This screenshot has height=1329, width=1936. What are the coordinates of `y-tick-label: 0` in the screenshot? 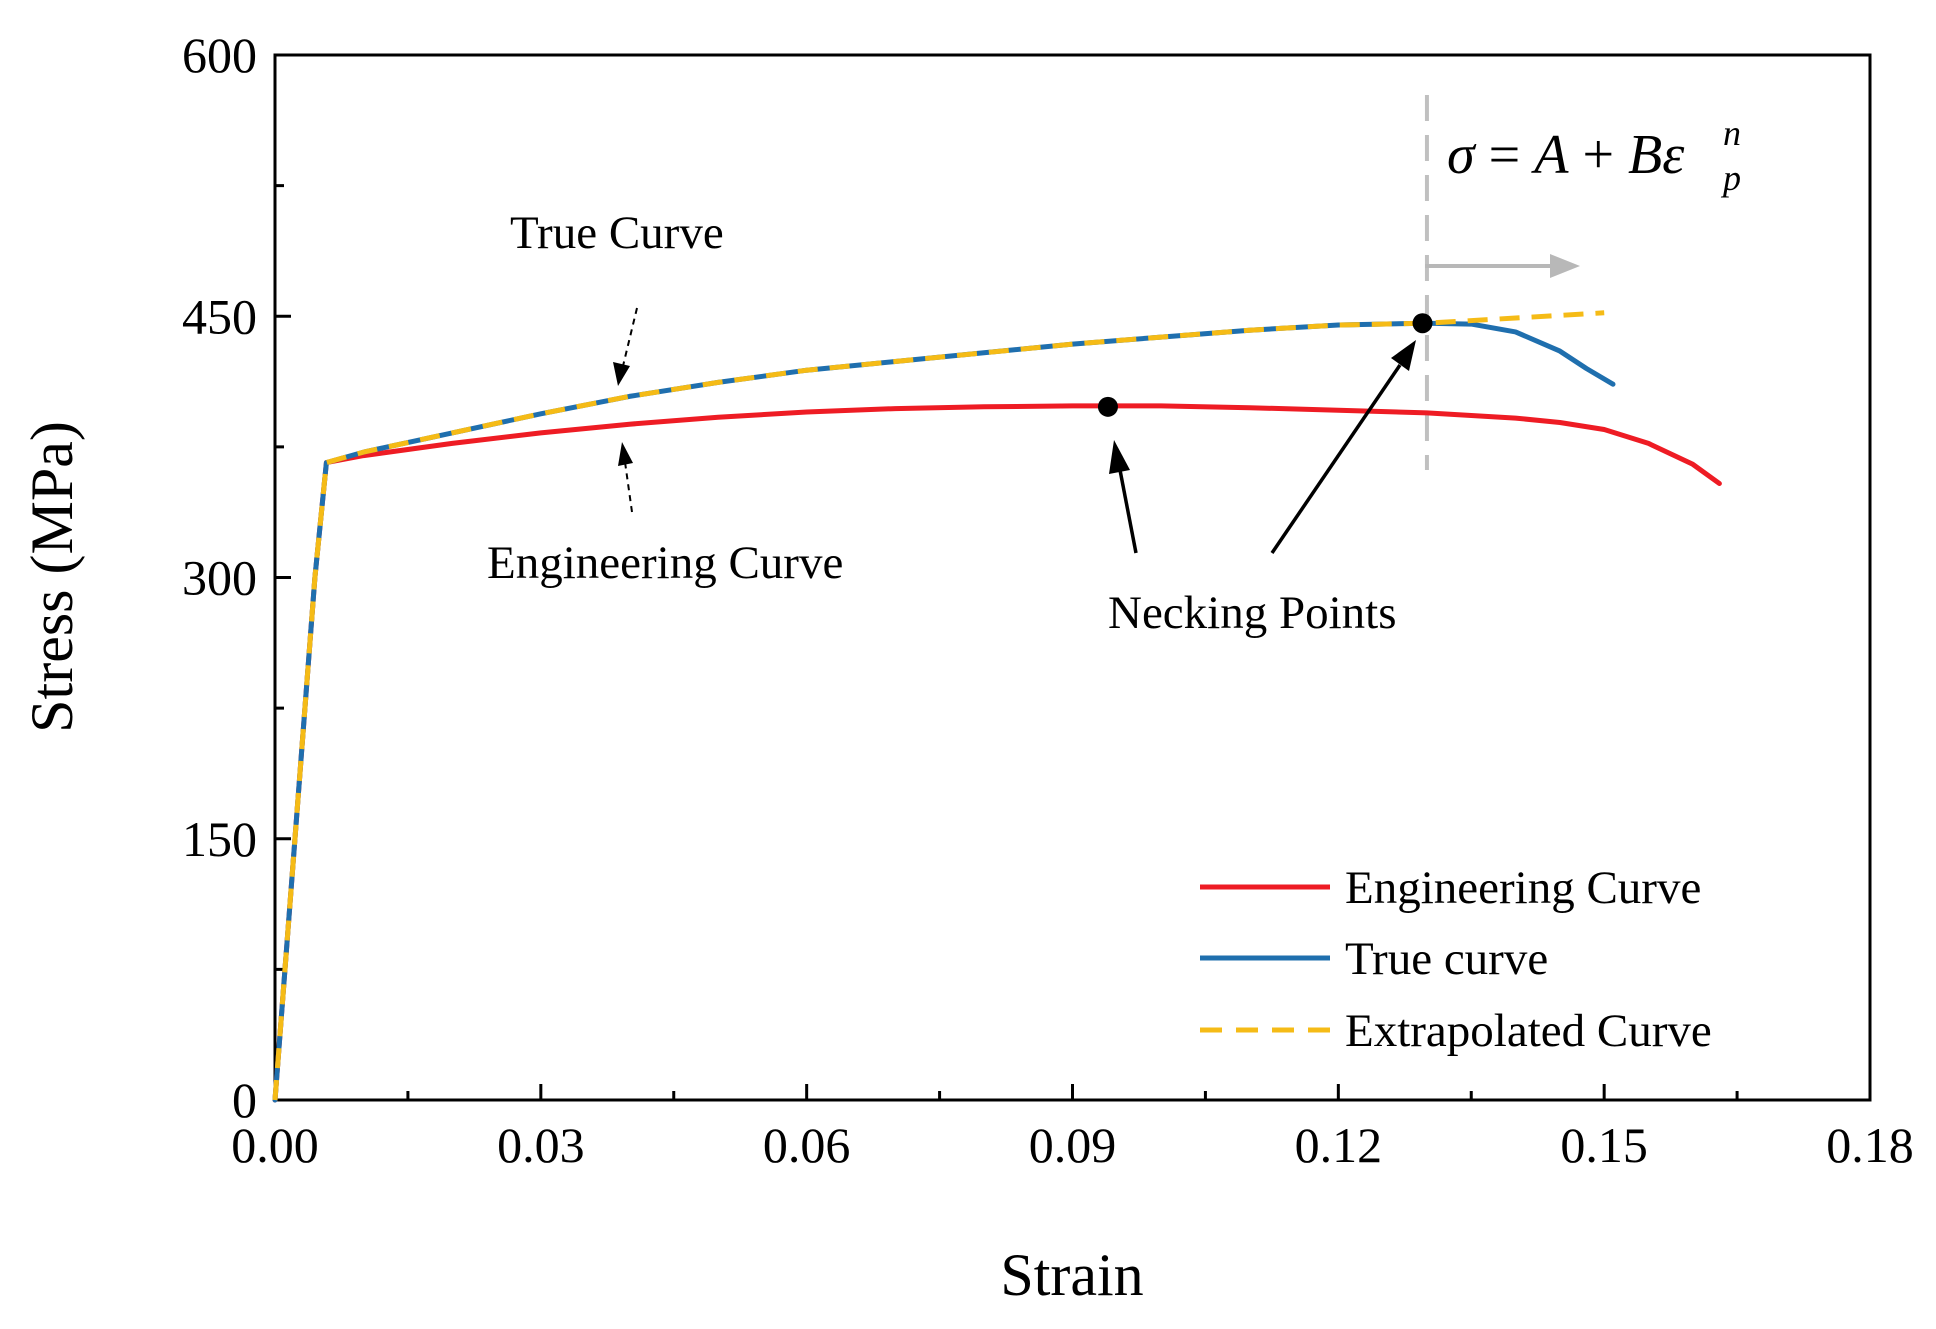 It's located at (244, 1100).